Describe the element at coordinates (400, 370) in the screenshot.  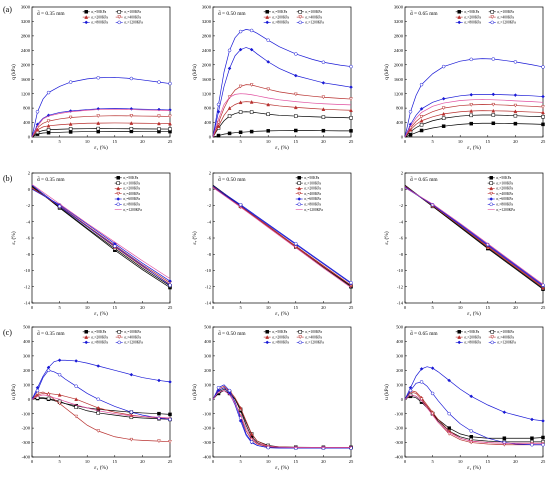
I see `y-tick-label: 200` at that location.